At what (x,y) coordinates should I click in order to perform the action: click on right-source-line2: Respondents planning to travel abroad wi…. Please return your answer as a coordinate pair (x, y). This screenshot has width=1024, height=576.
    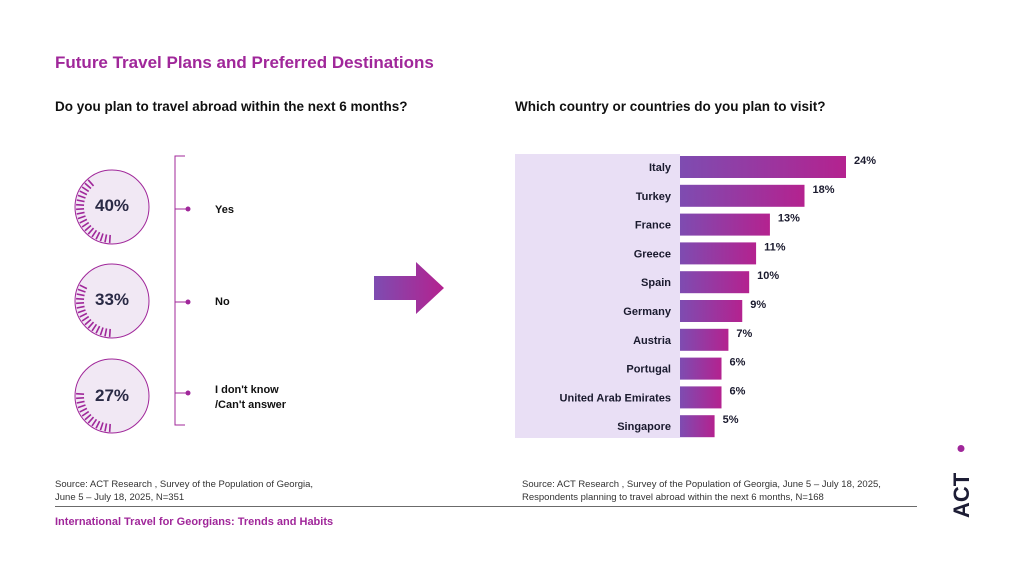
    Looking at the image, I should click on (673, 497).